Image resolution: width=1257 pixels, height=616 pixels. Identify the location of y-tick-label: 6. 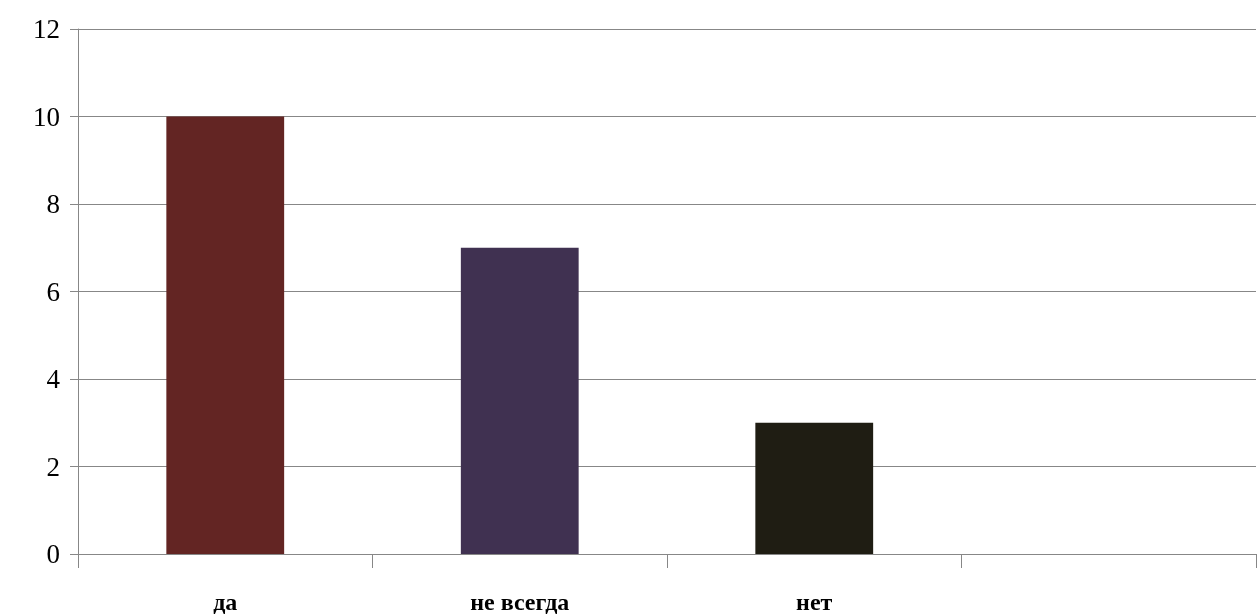
(53, 291).